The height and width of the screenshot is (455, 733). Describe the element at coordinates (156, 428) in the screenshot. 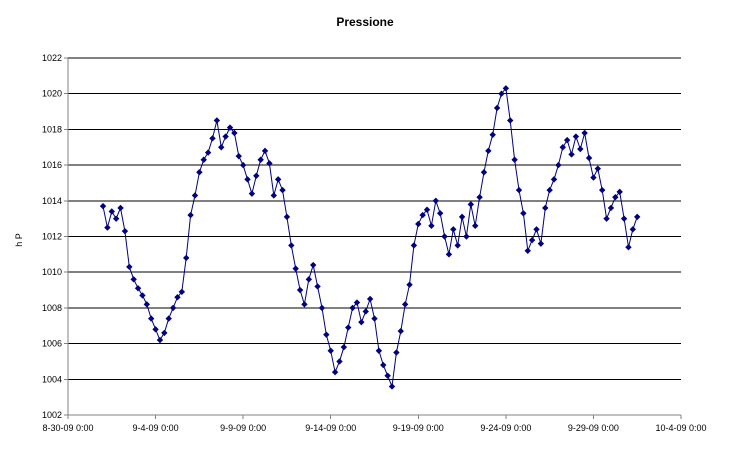

I see `x-tick-label: 9-4-09 0:00` at that location.